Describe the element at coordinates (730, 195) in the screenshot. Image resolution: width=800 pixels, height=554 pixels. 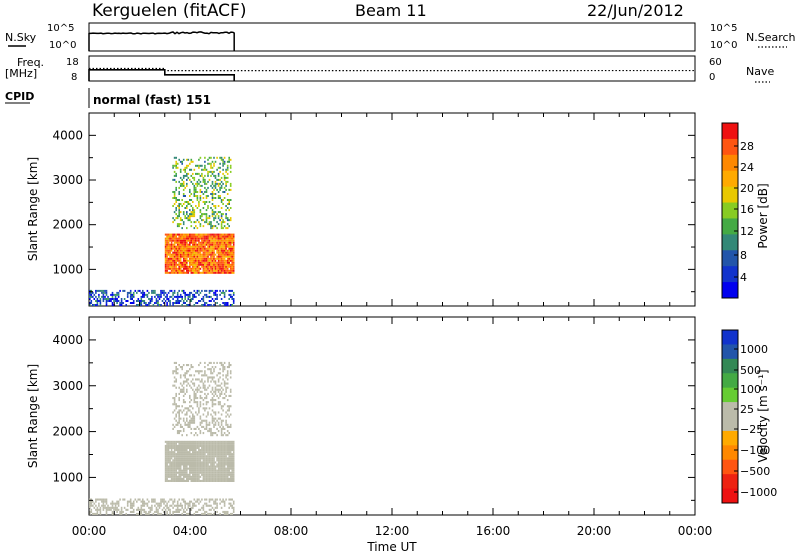
I see `colorbar-swatch` at that location.